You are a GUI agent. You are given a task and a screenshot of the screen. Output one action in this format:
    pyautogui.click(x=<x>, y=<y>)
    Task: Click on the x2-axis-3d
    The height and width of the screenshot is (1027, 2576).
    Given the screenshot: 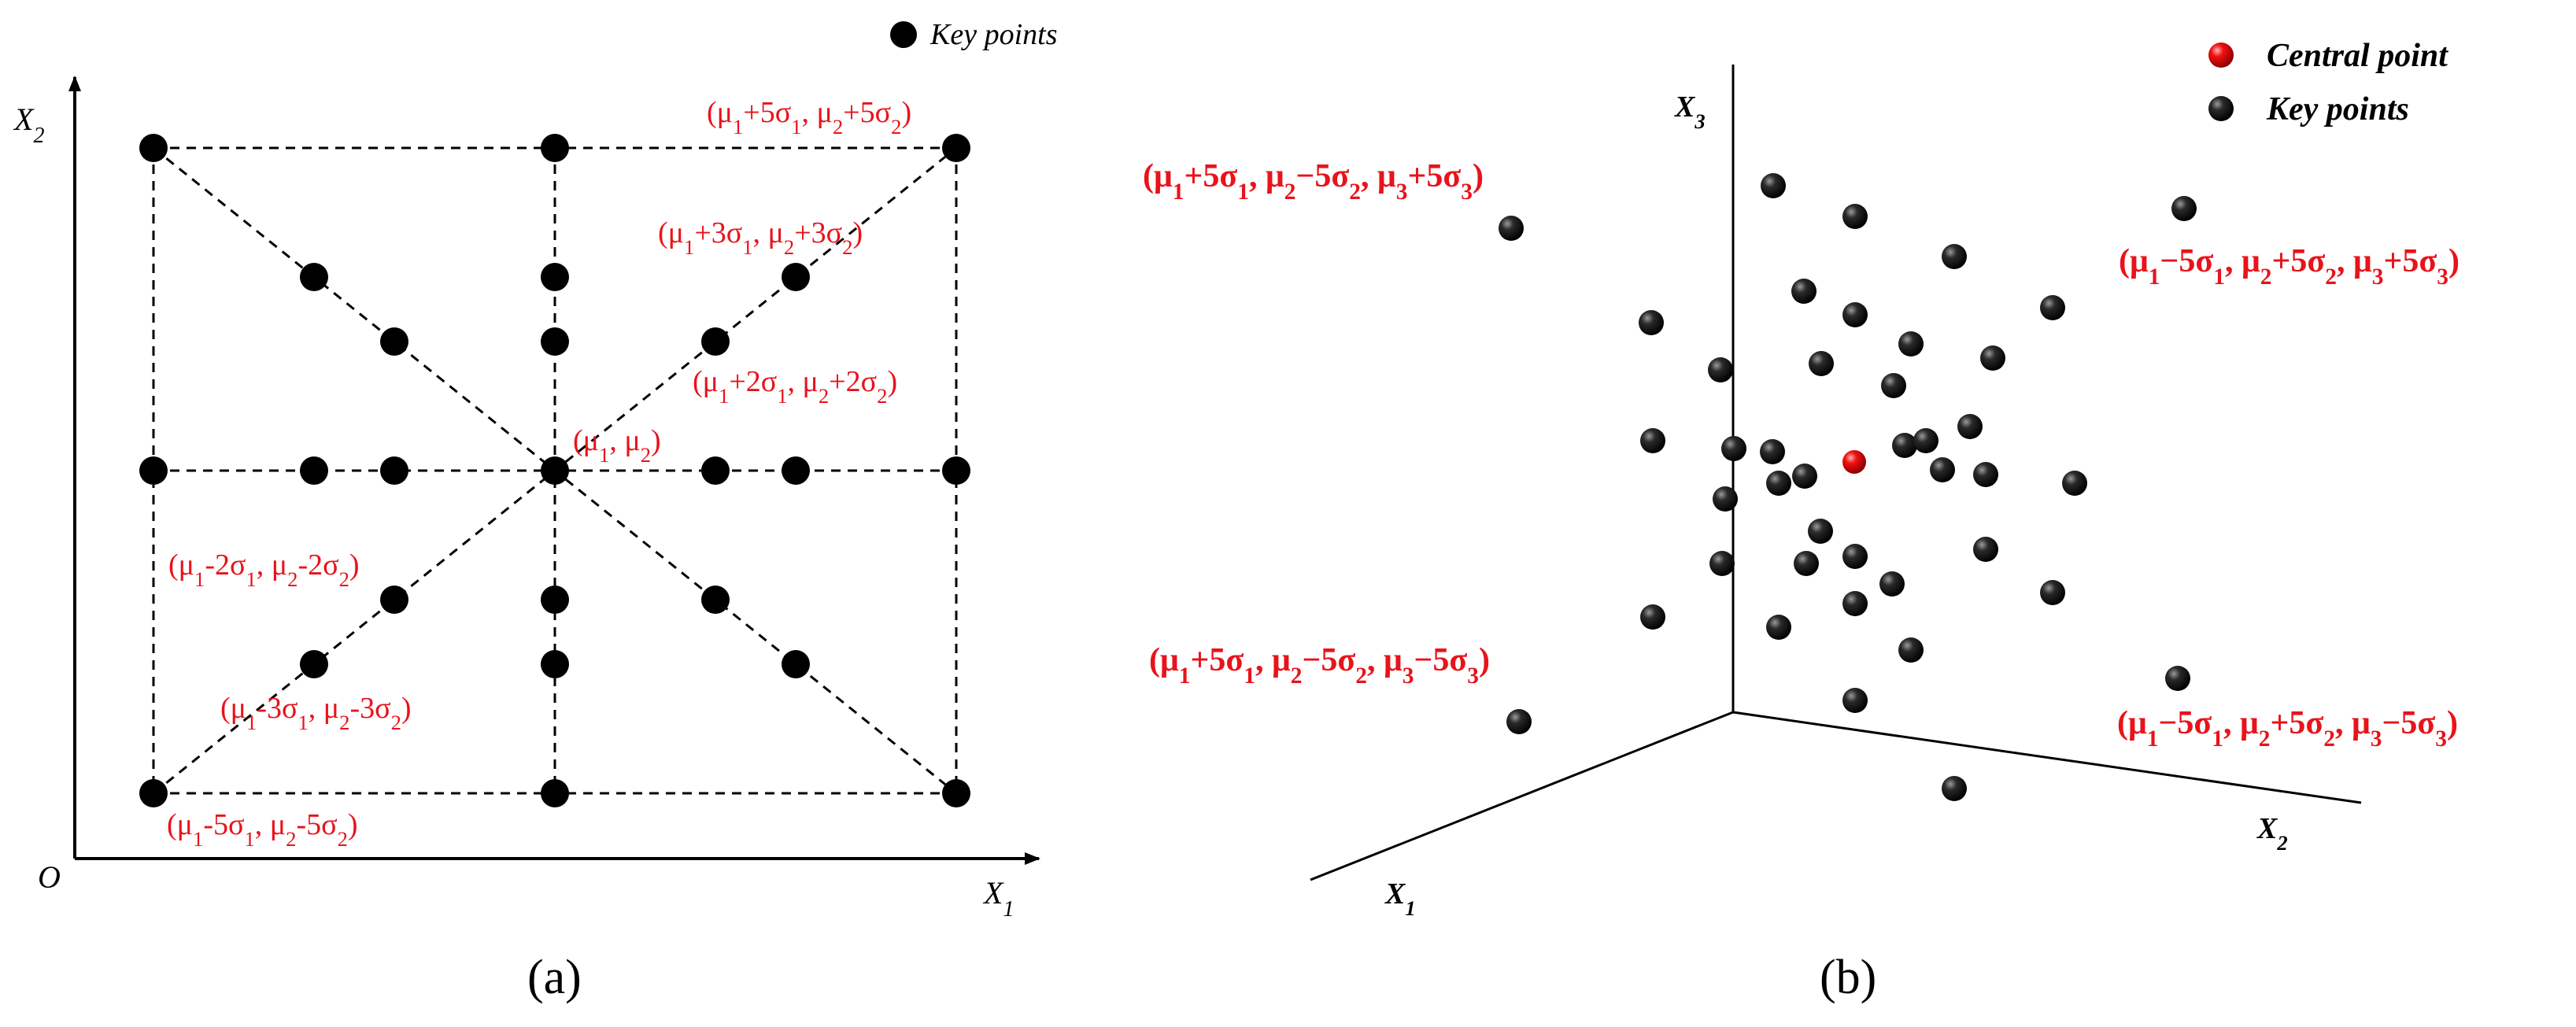 What is the action you would take?
    pyautogui.click(x=2047, y=757)
    